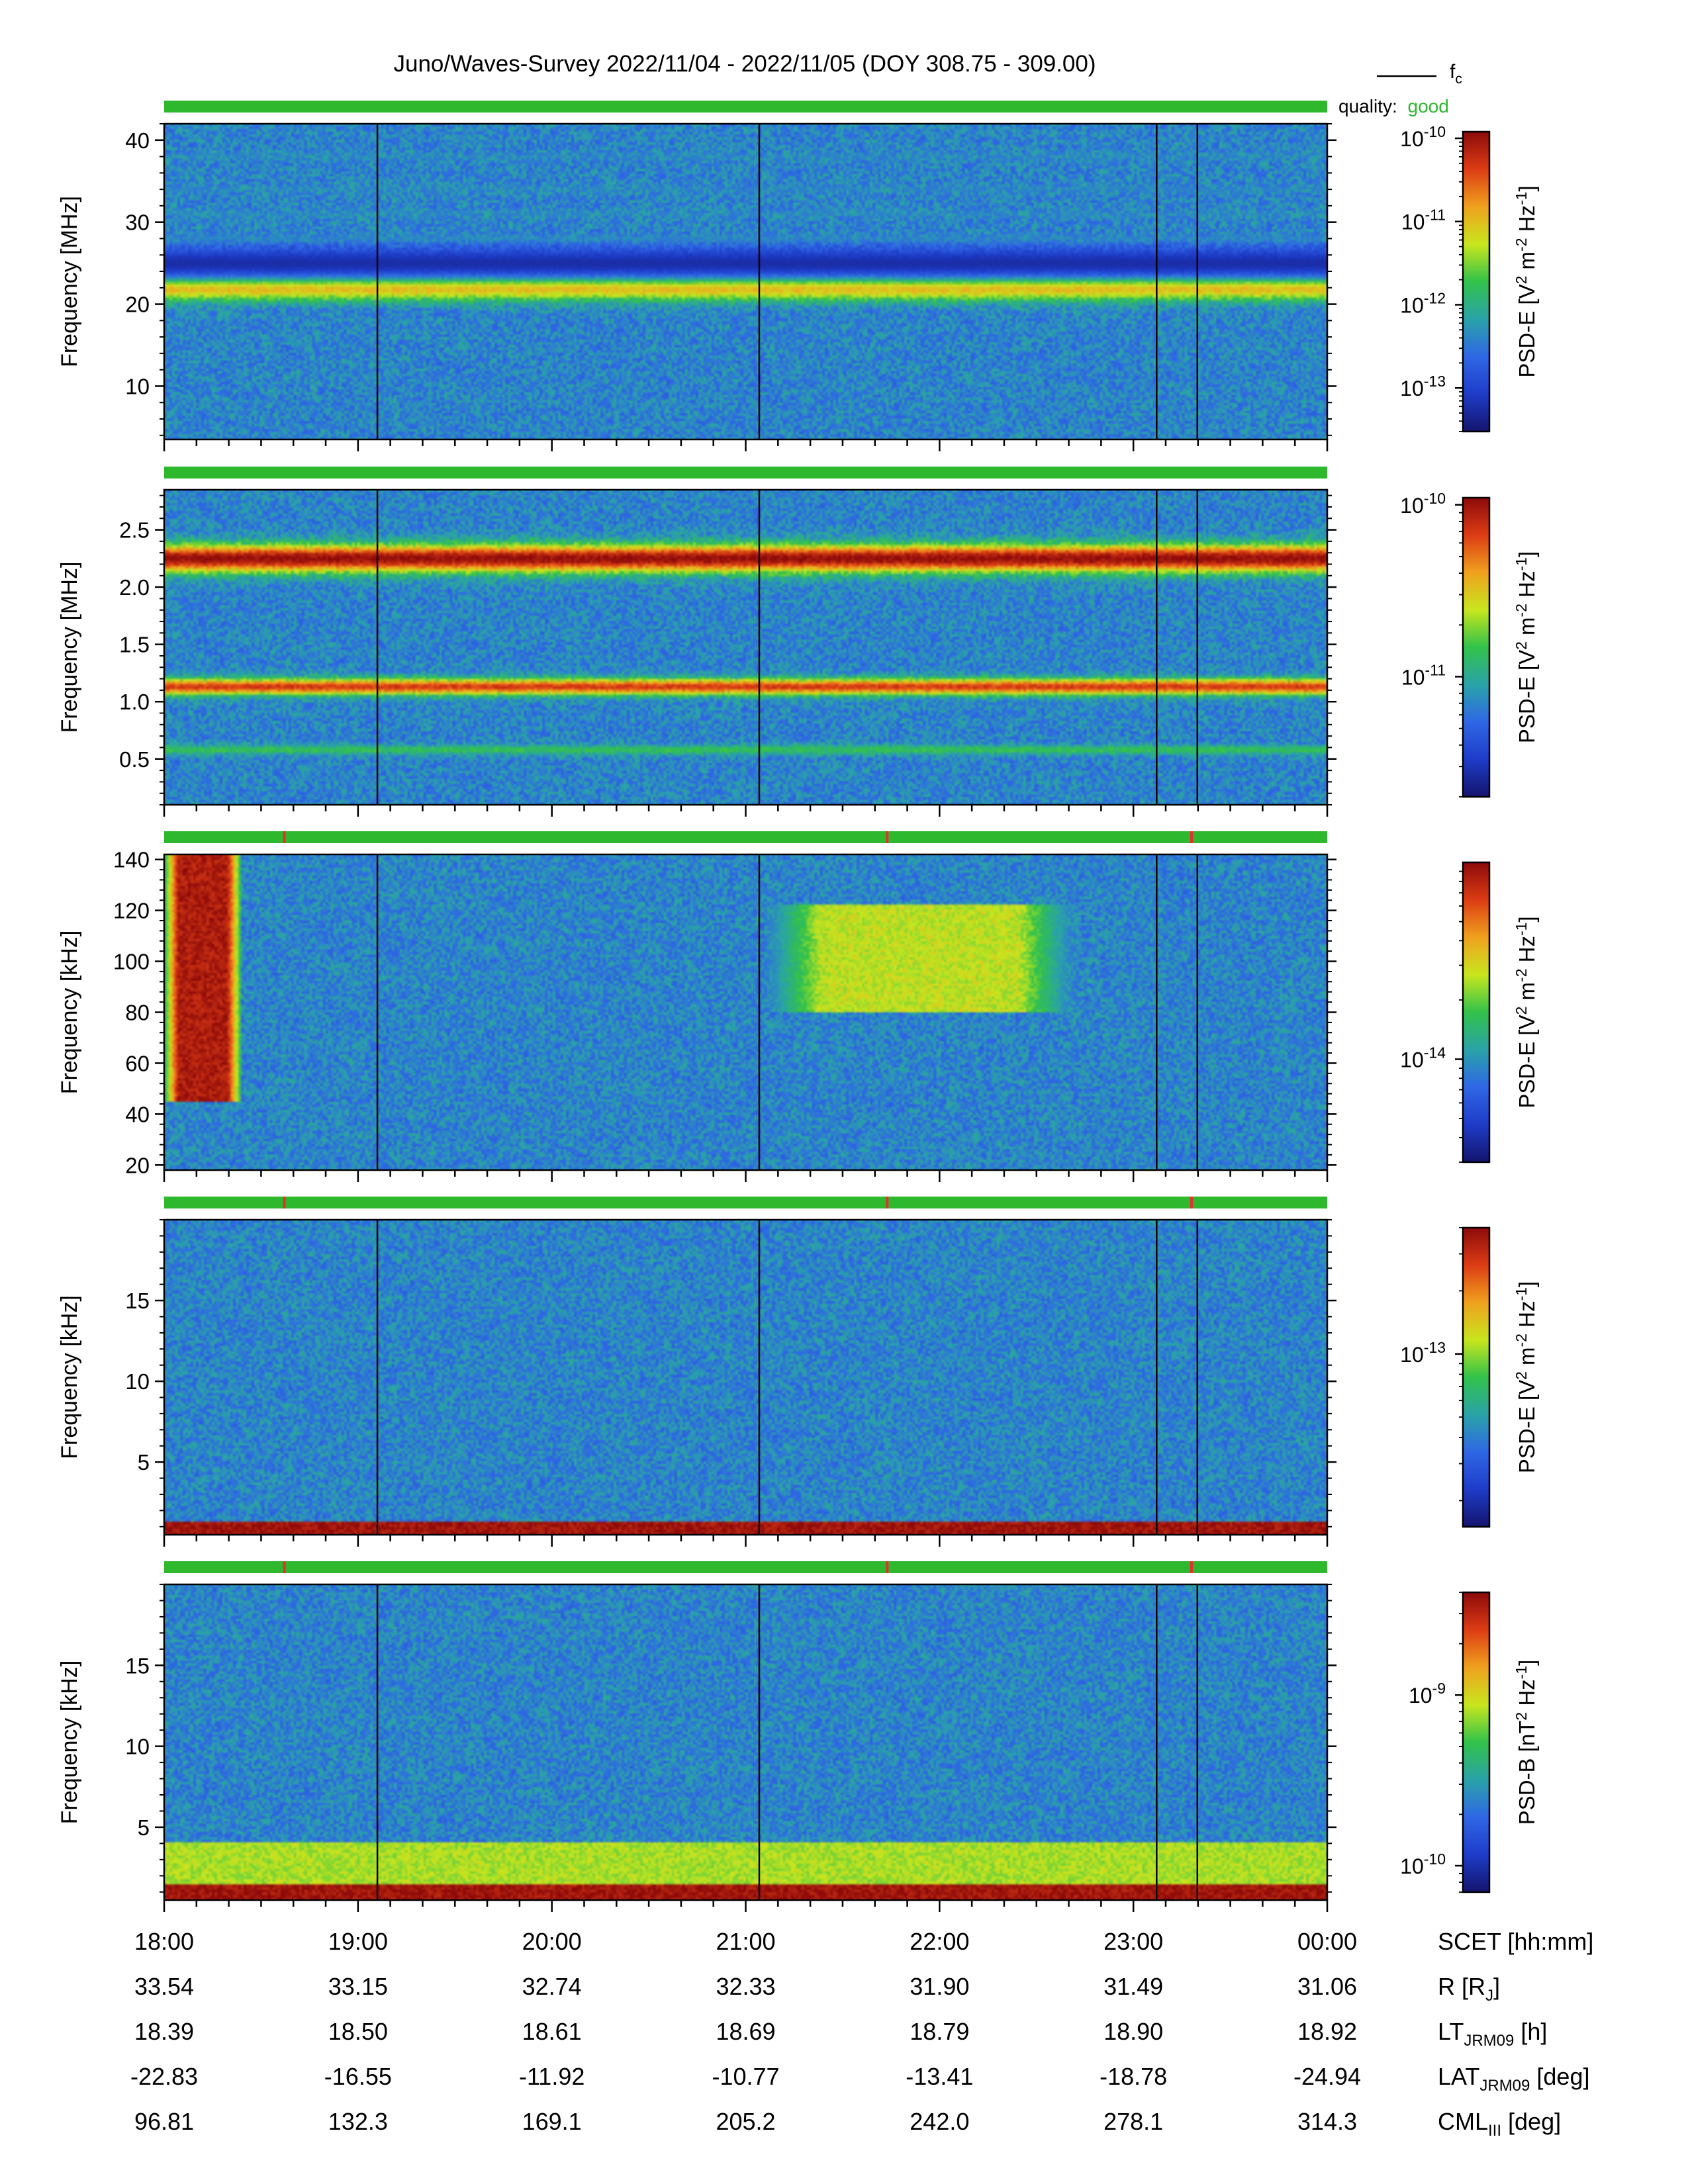 Image resolution: width=1688 pixels, height=2184 pixels. Describe the element at coordinates (1327, 1942) in the screenshot. I see `ephemeris-value: 00:00` at that location.